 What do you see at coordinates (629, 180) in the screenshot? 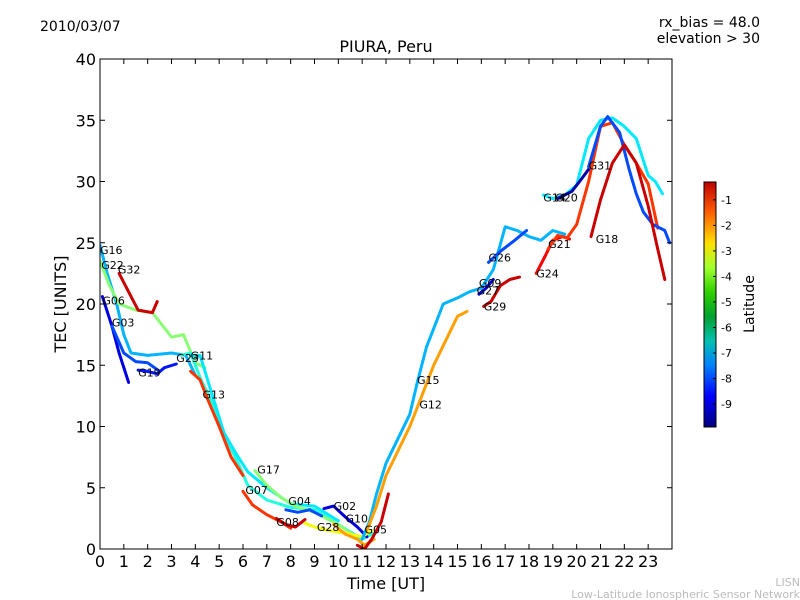
I see `series-line-g31` at bounding box center [629, 180].